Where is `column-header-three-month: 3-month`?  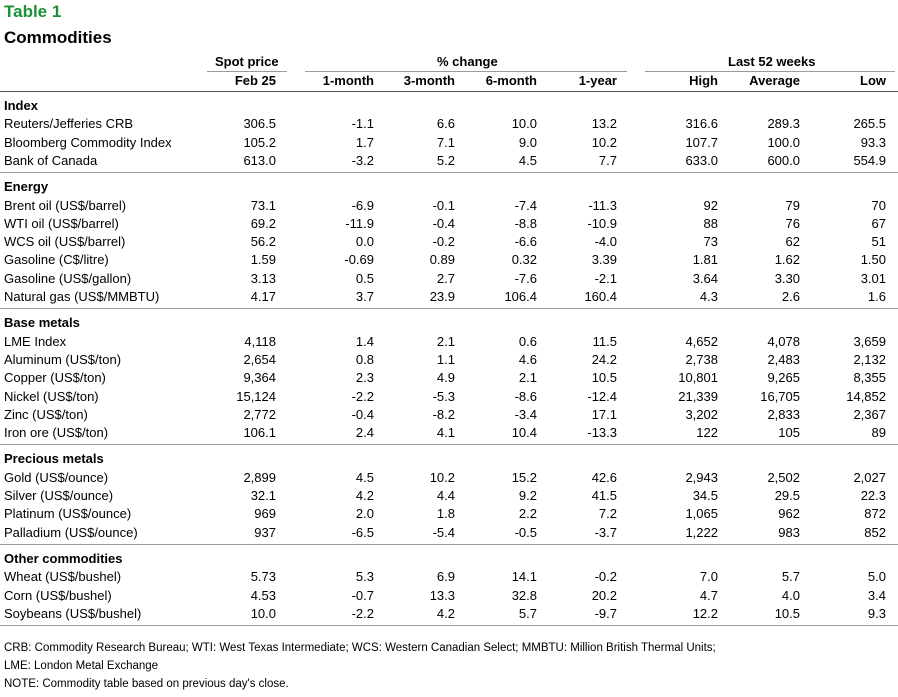 column-header-three-month: 3-month is located at coordinates (429, 80).